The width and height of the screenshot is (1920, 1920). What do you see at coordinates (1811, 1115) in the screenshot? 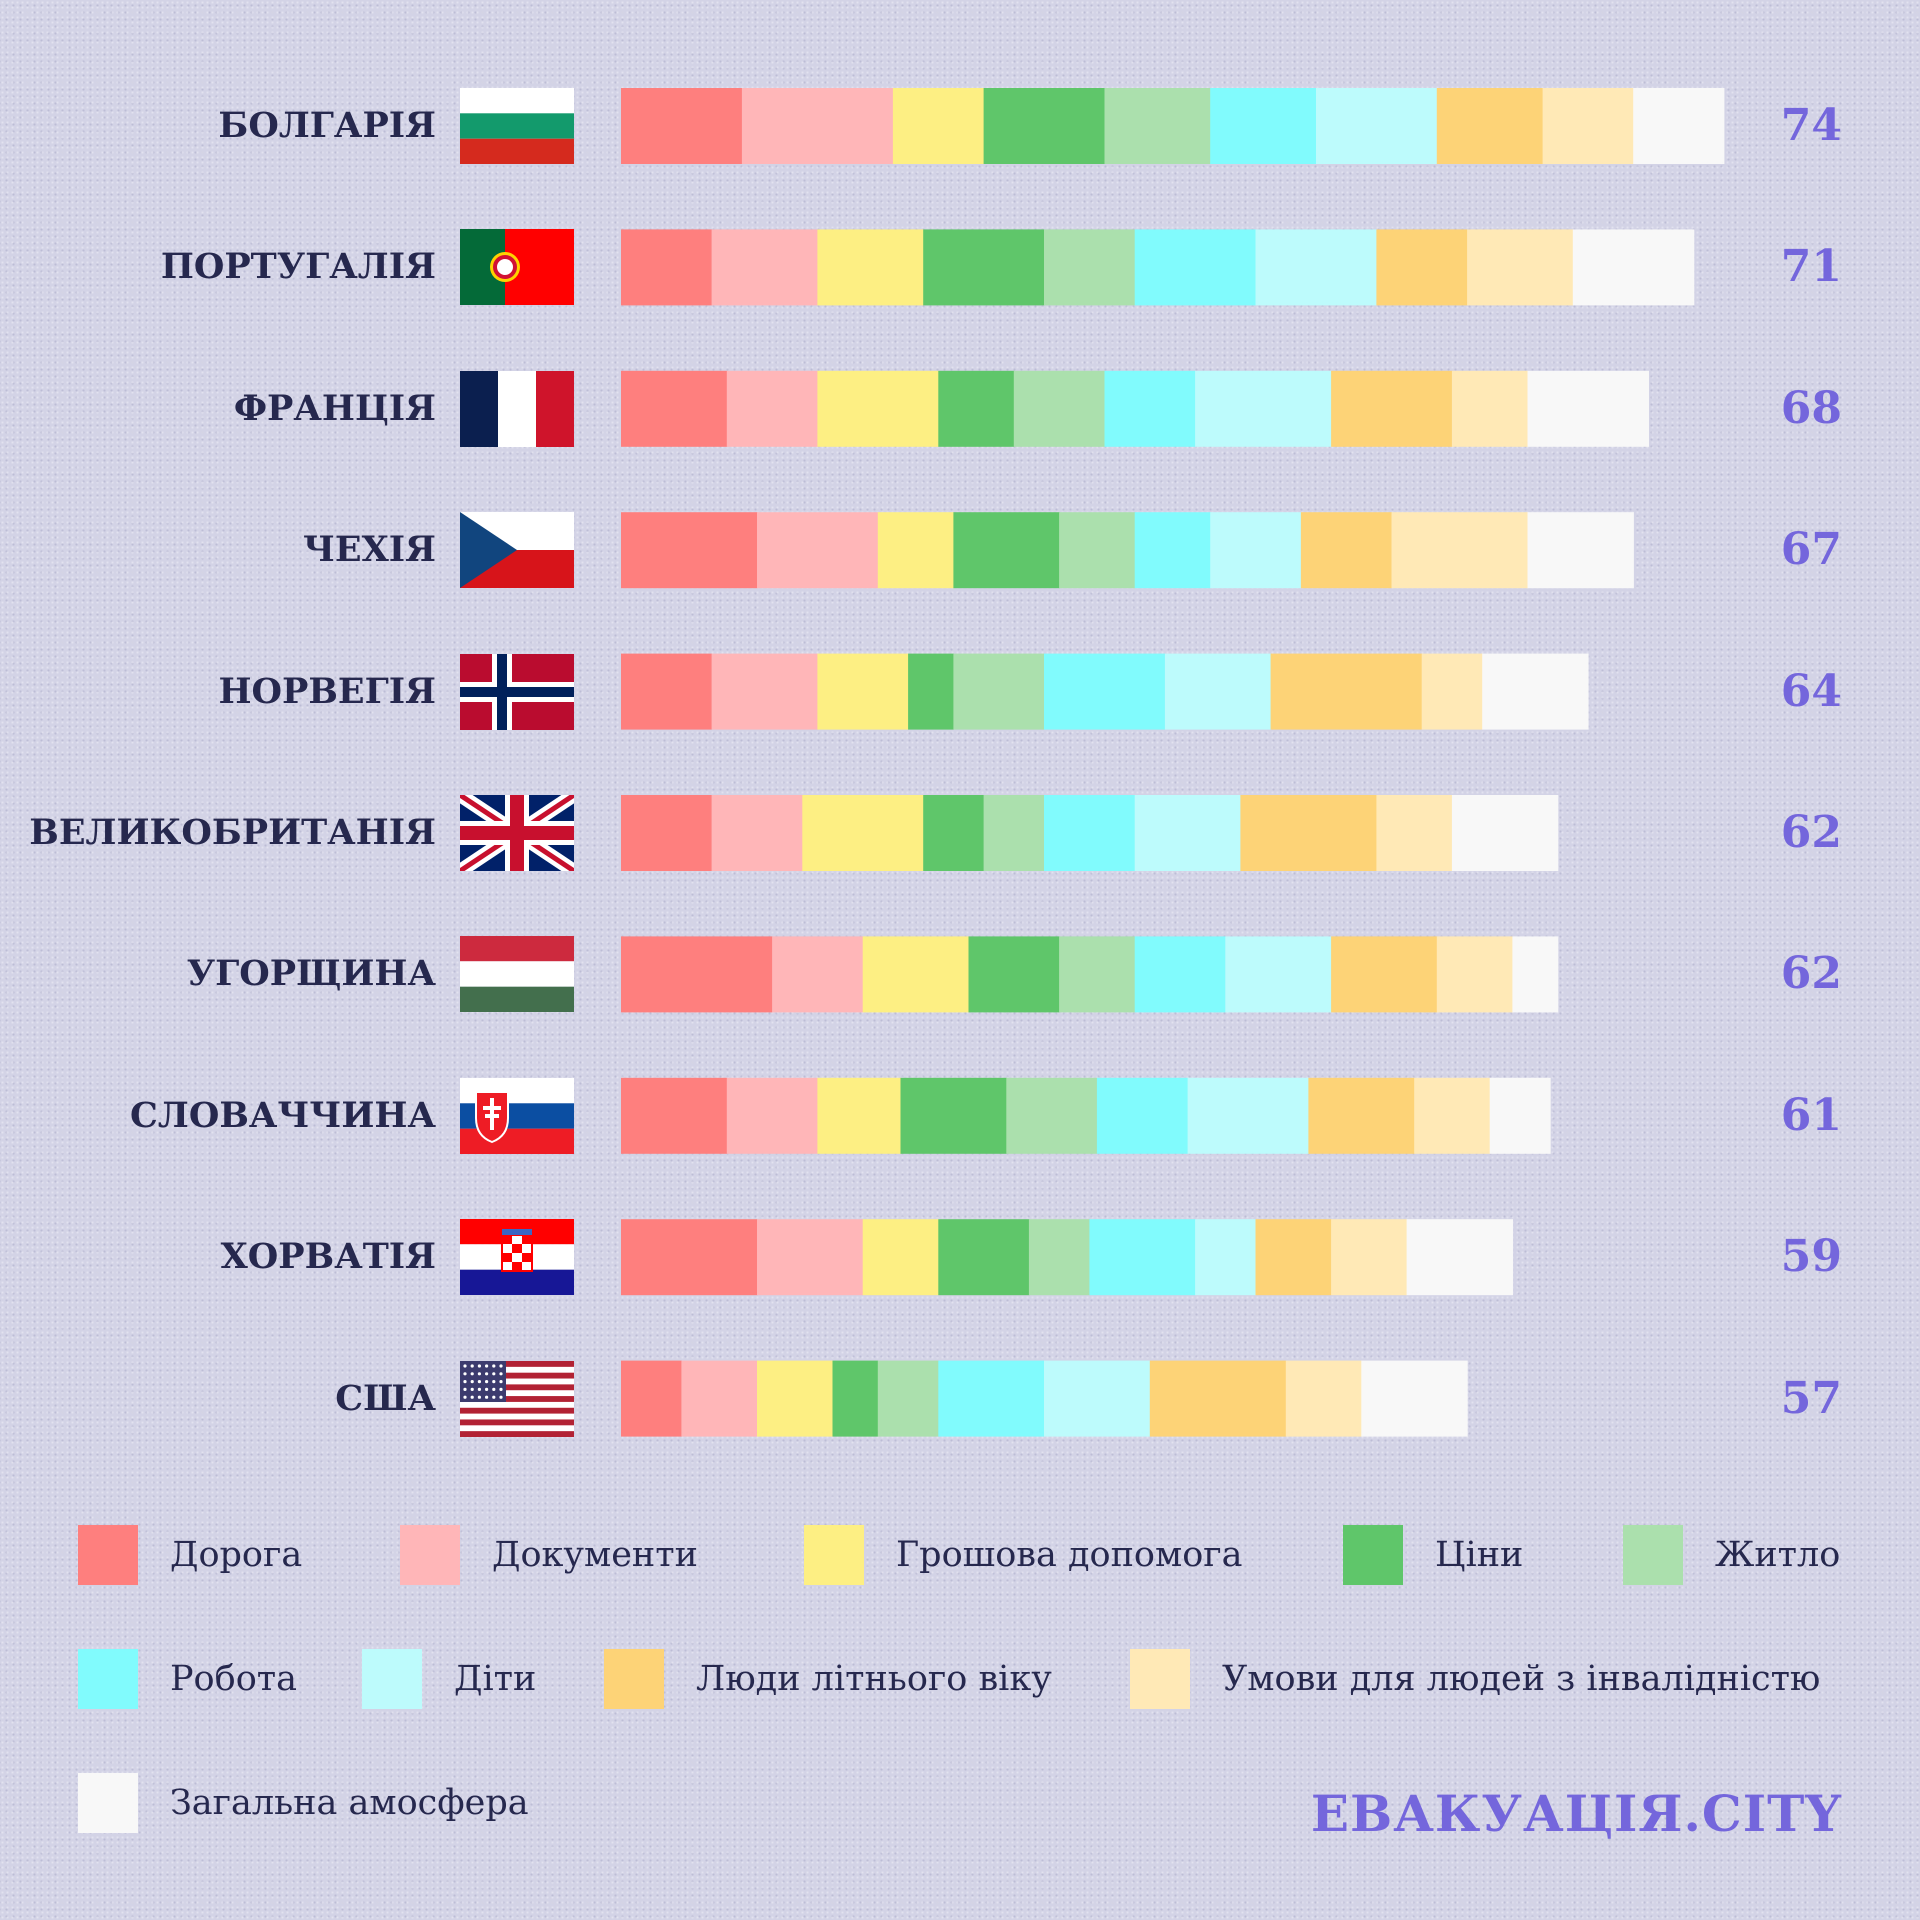
I see `total-label: 61` at bounding box center [1811, 1115].